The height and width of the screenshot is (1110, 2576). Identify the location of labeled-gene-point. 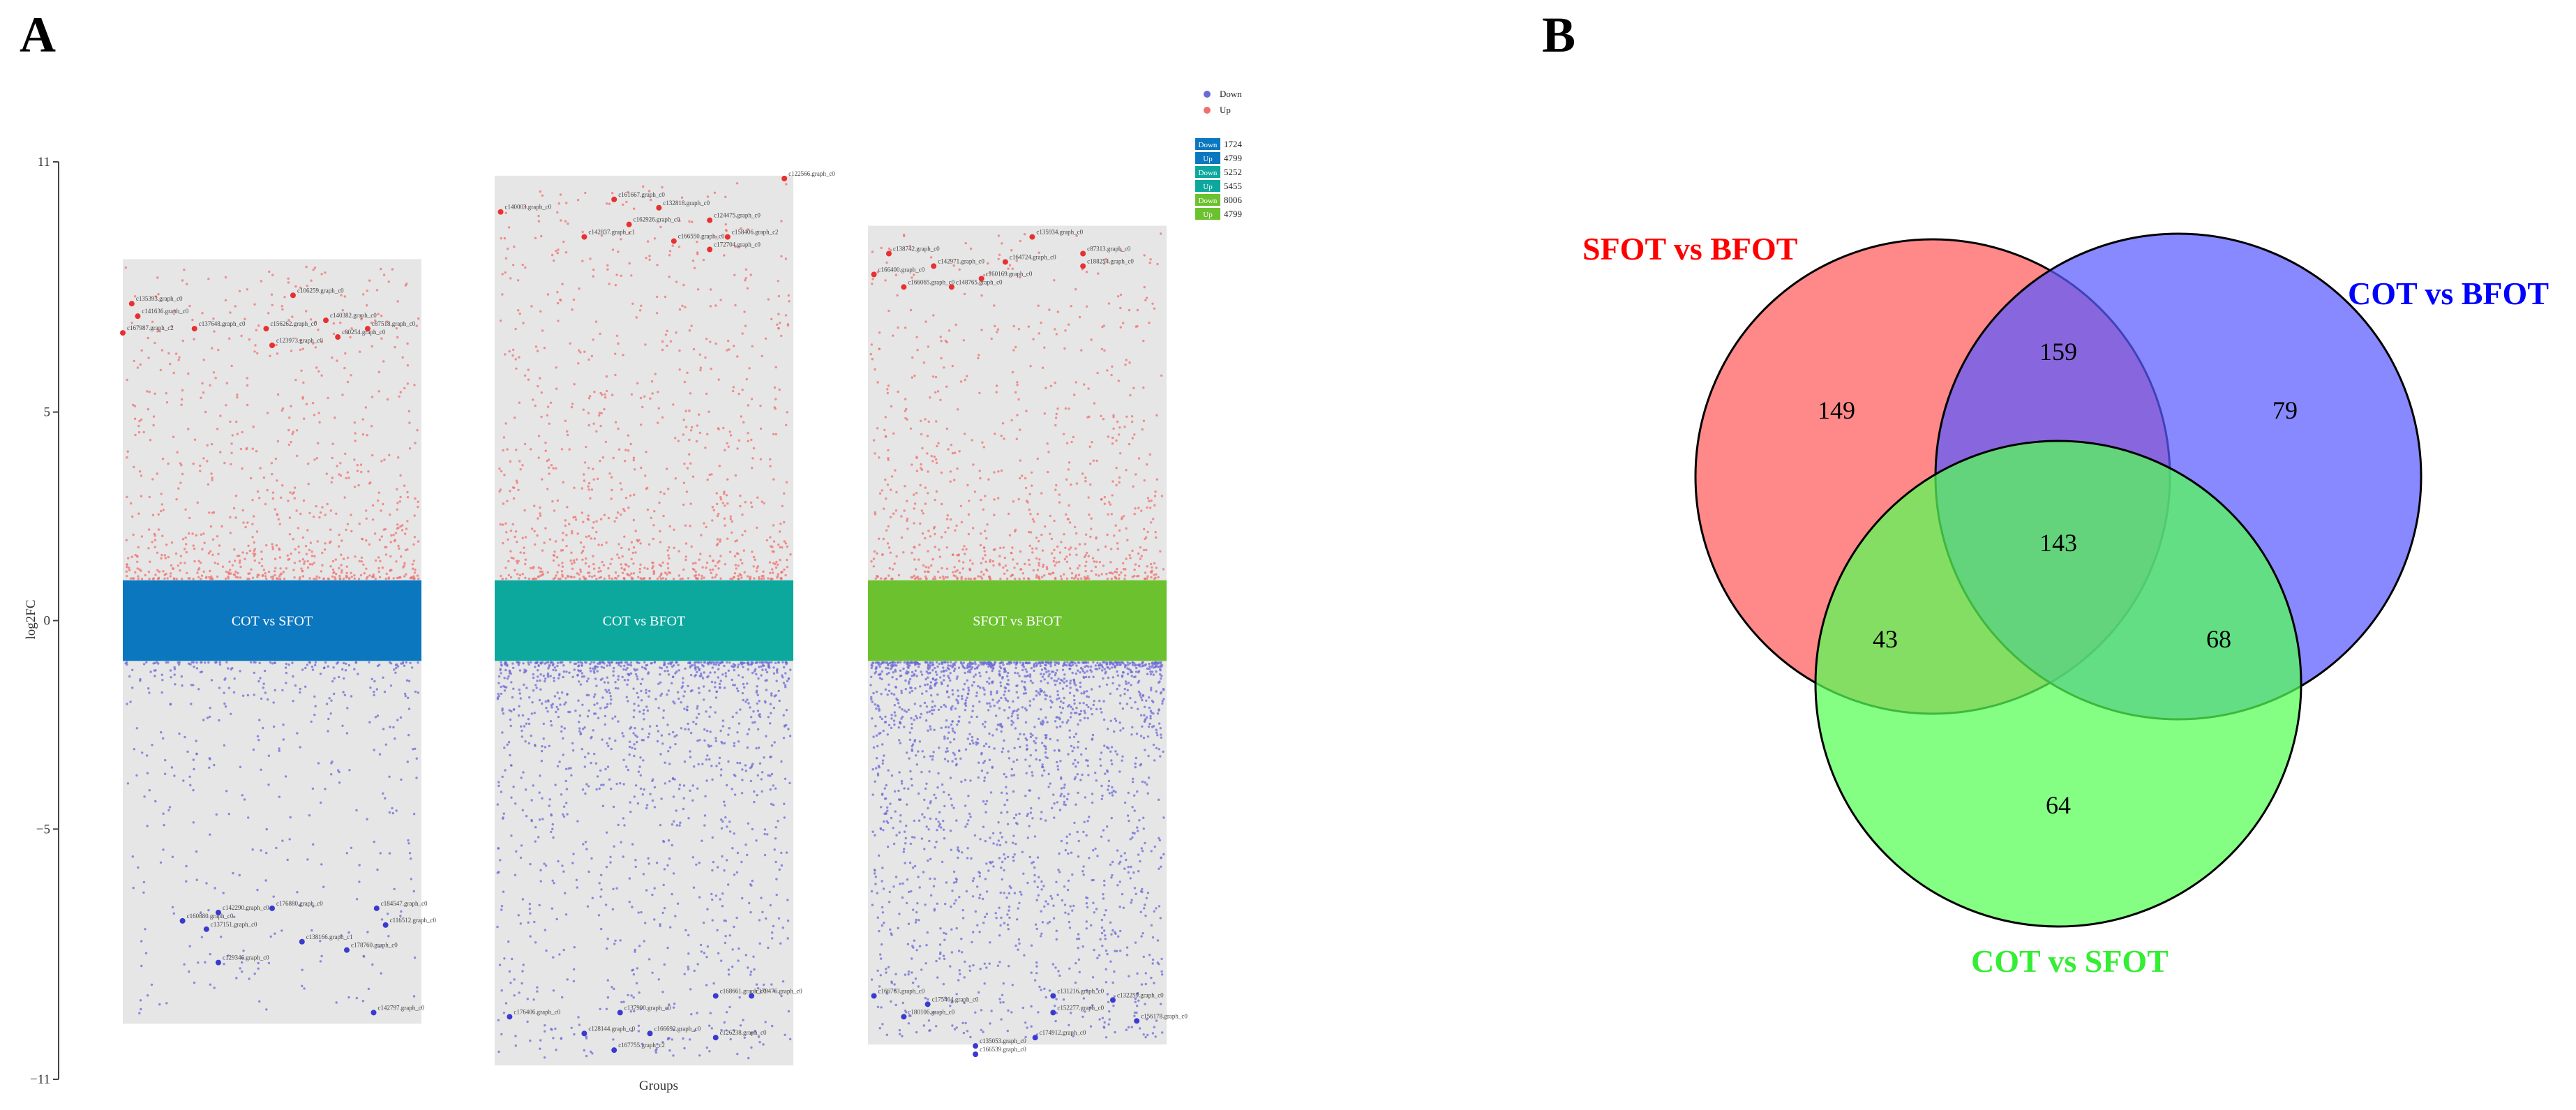
(614, 1050).